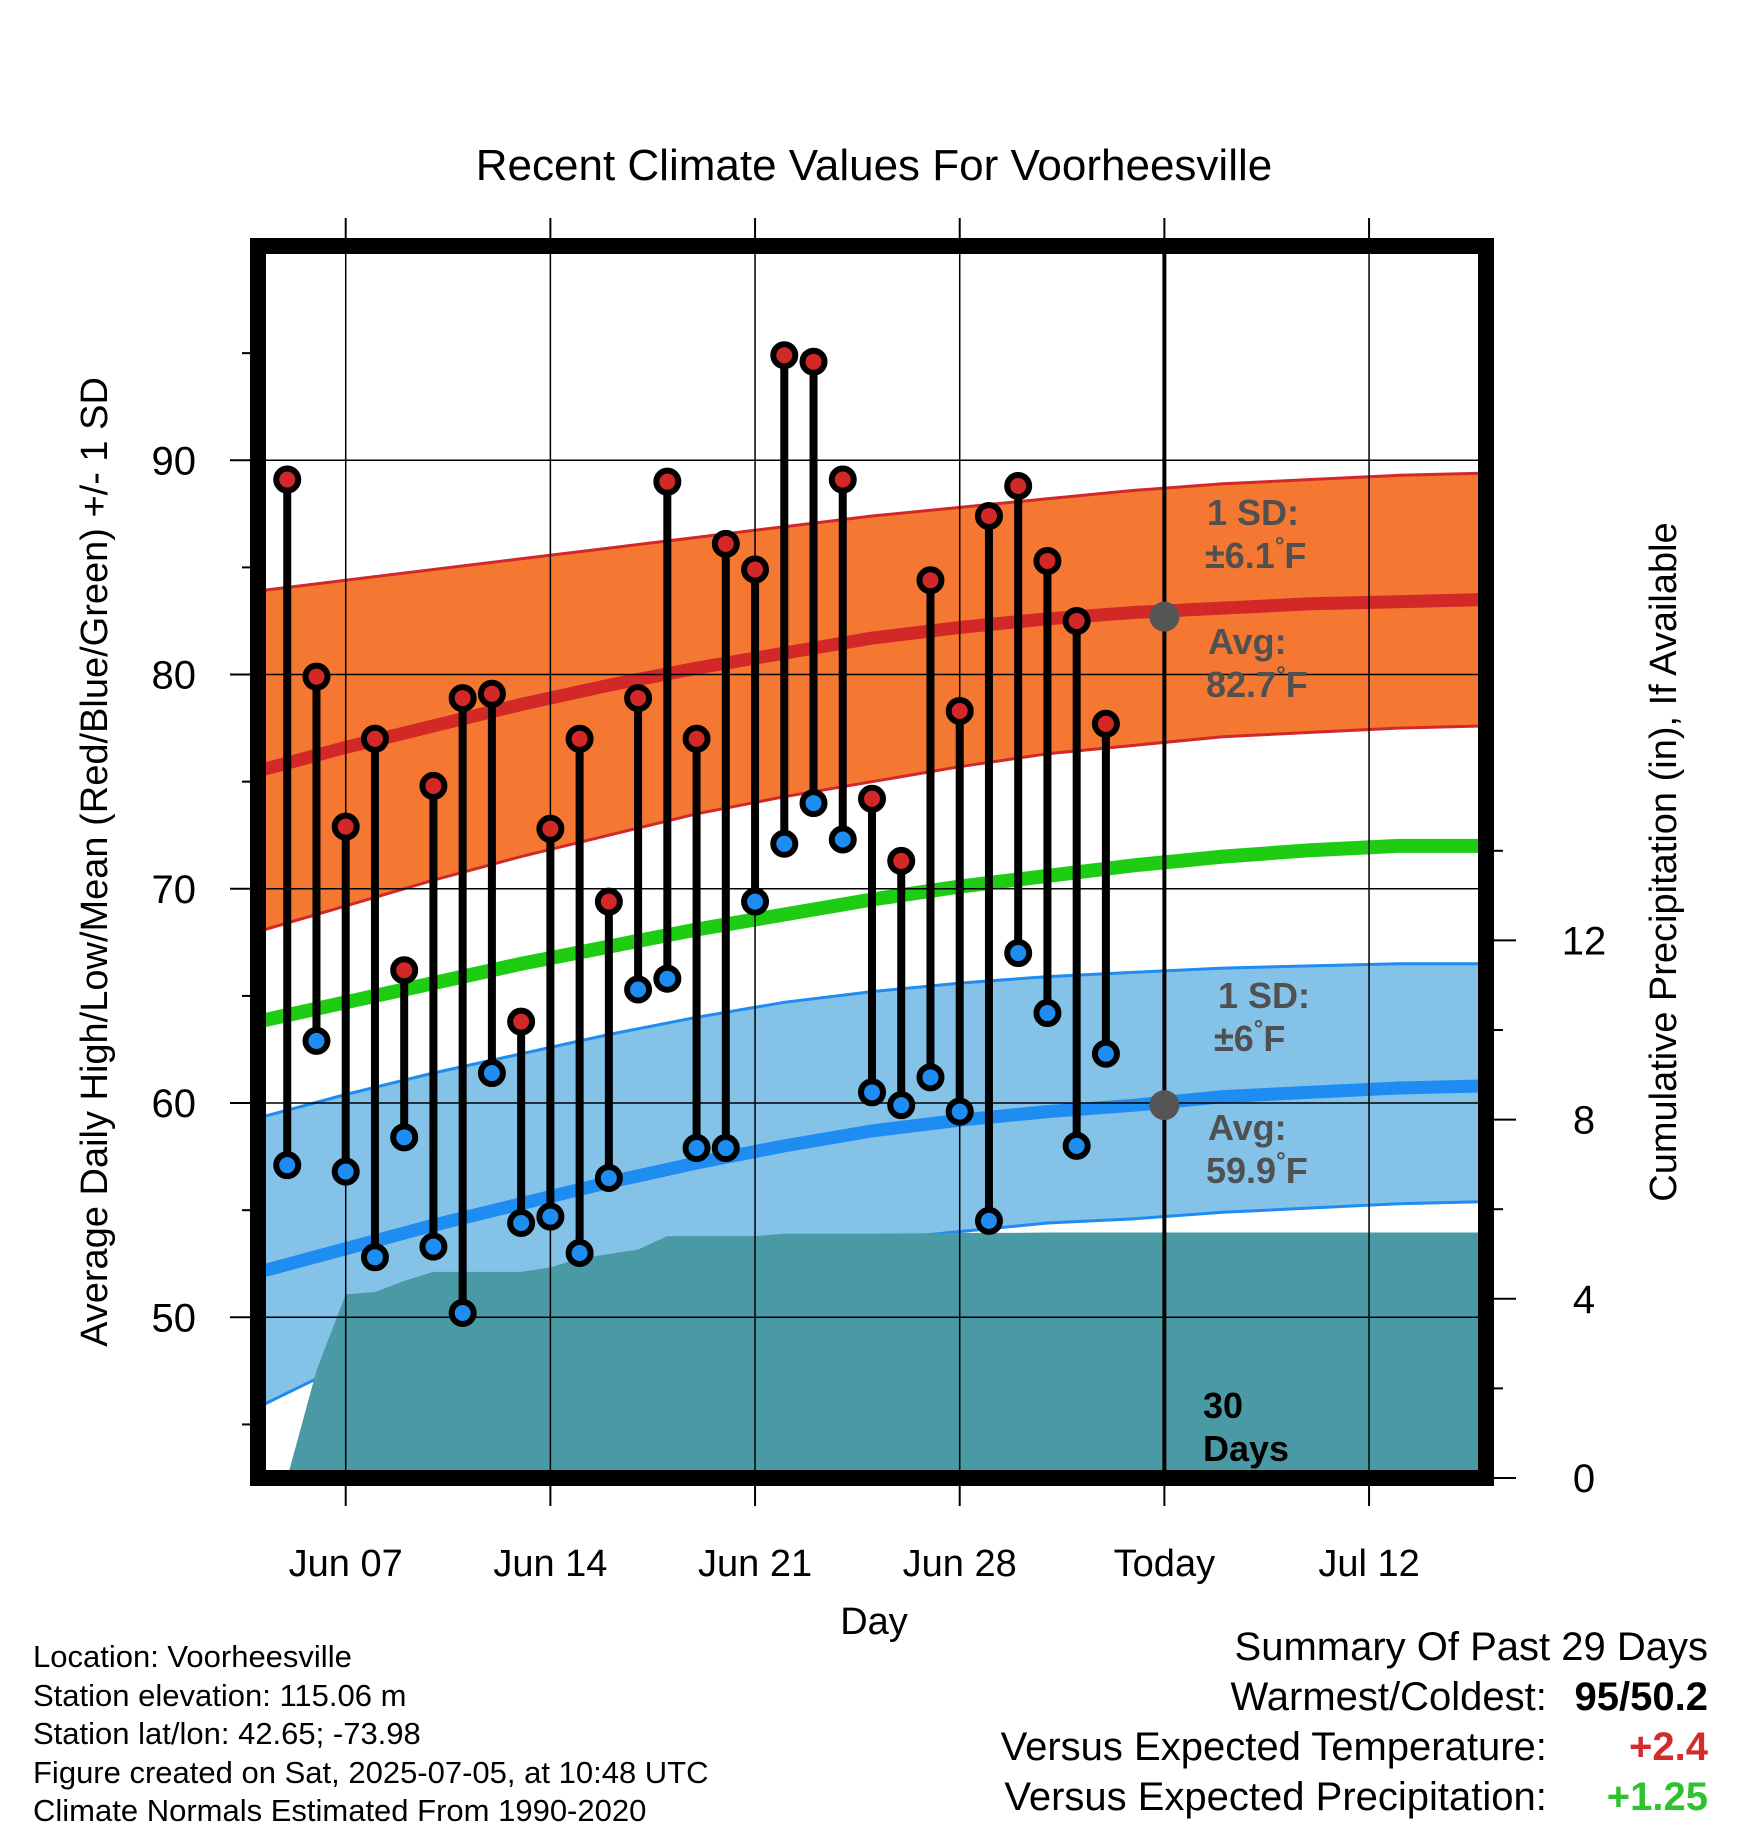 This screenshot has height=1831, width=1748. What do you see at coordinates (1249, 1037) in the screenshot?
I see `low-sd-value: ±6°F` at bounding box center [1249, 1037].